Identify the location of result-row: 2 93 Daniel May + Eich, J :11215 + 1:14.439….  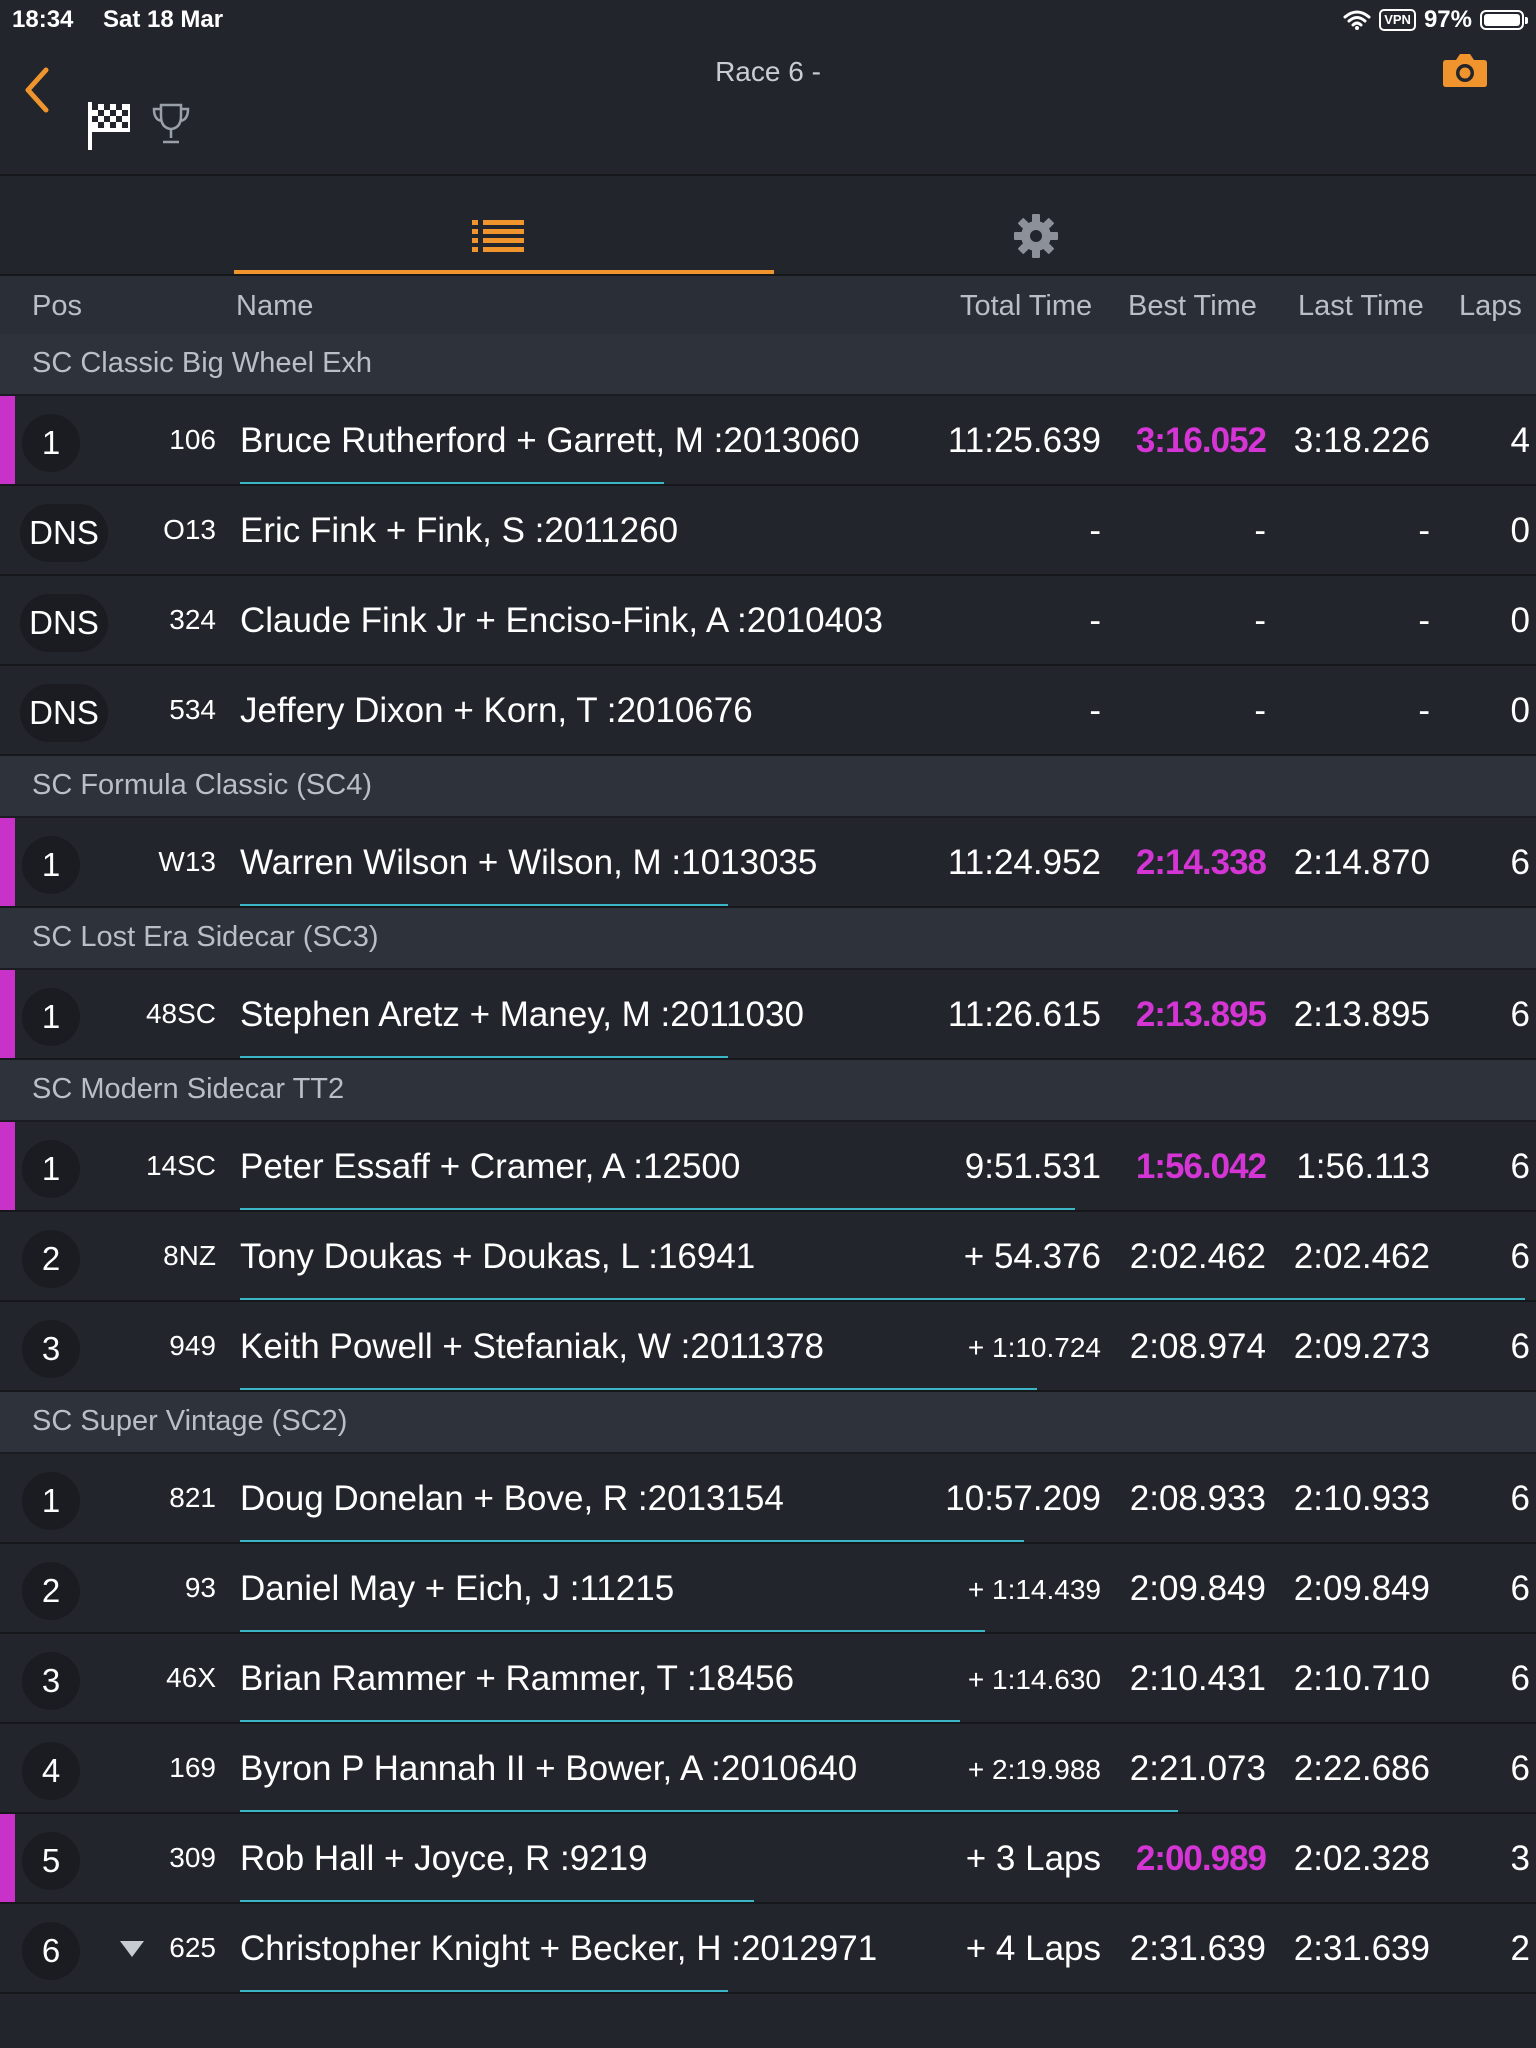
(768, 1589).